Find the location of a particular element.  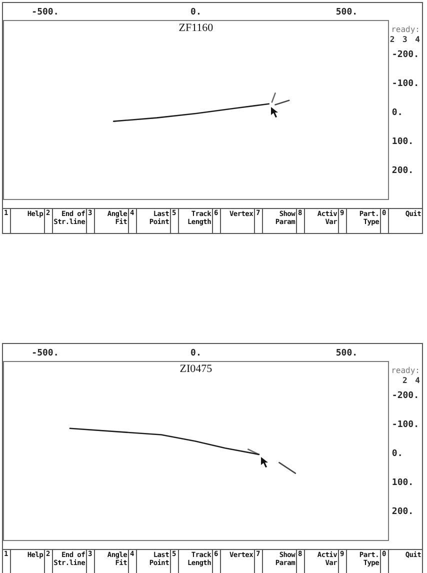

text: 2 3 4 is located at coordinates (405, 40).